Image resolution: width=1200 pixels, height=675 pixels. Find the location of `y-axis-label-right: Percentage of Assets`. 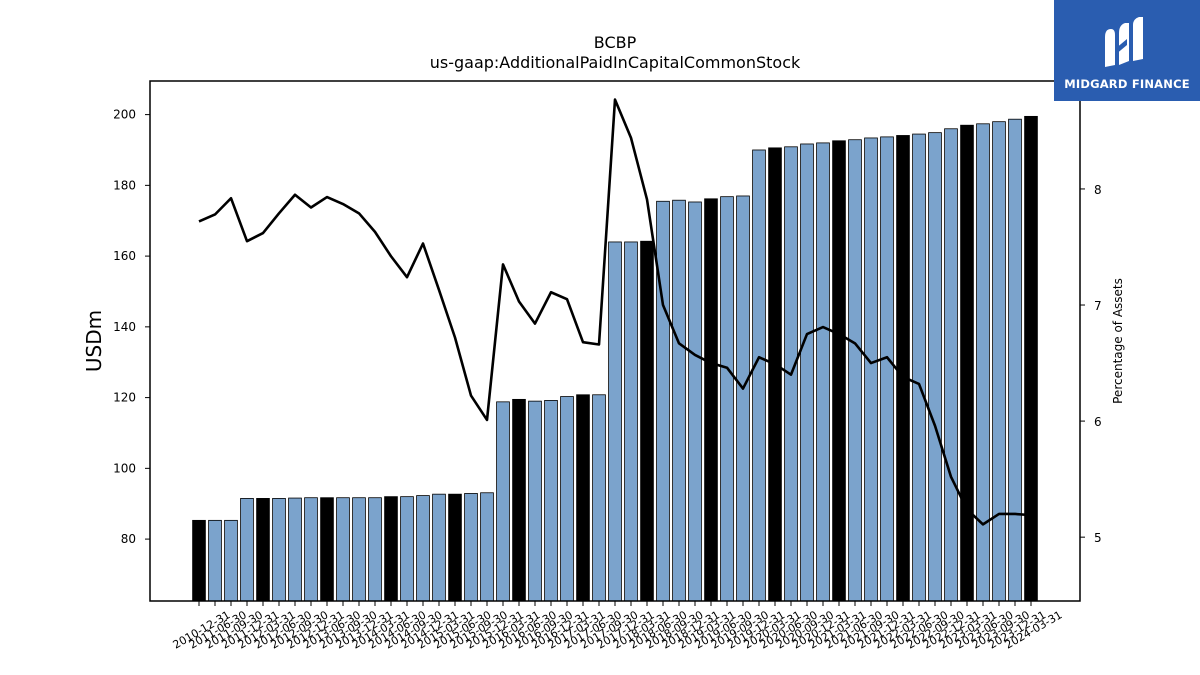

y-axis-label-right: Percentage of Assets is located at coordinates (1118, 341).